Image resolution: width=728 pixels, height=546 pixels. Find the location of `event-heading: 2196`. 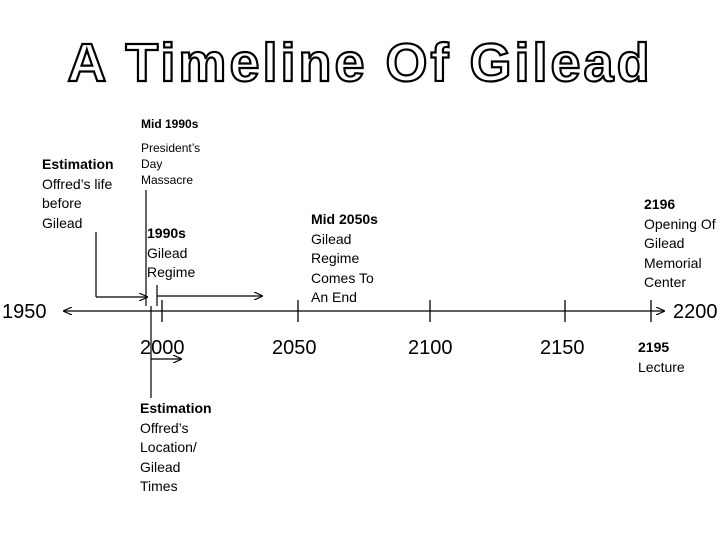

event-heading: 2196 is located at coordinates (660, 204).